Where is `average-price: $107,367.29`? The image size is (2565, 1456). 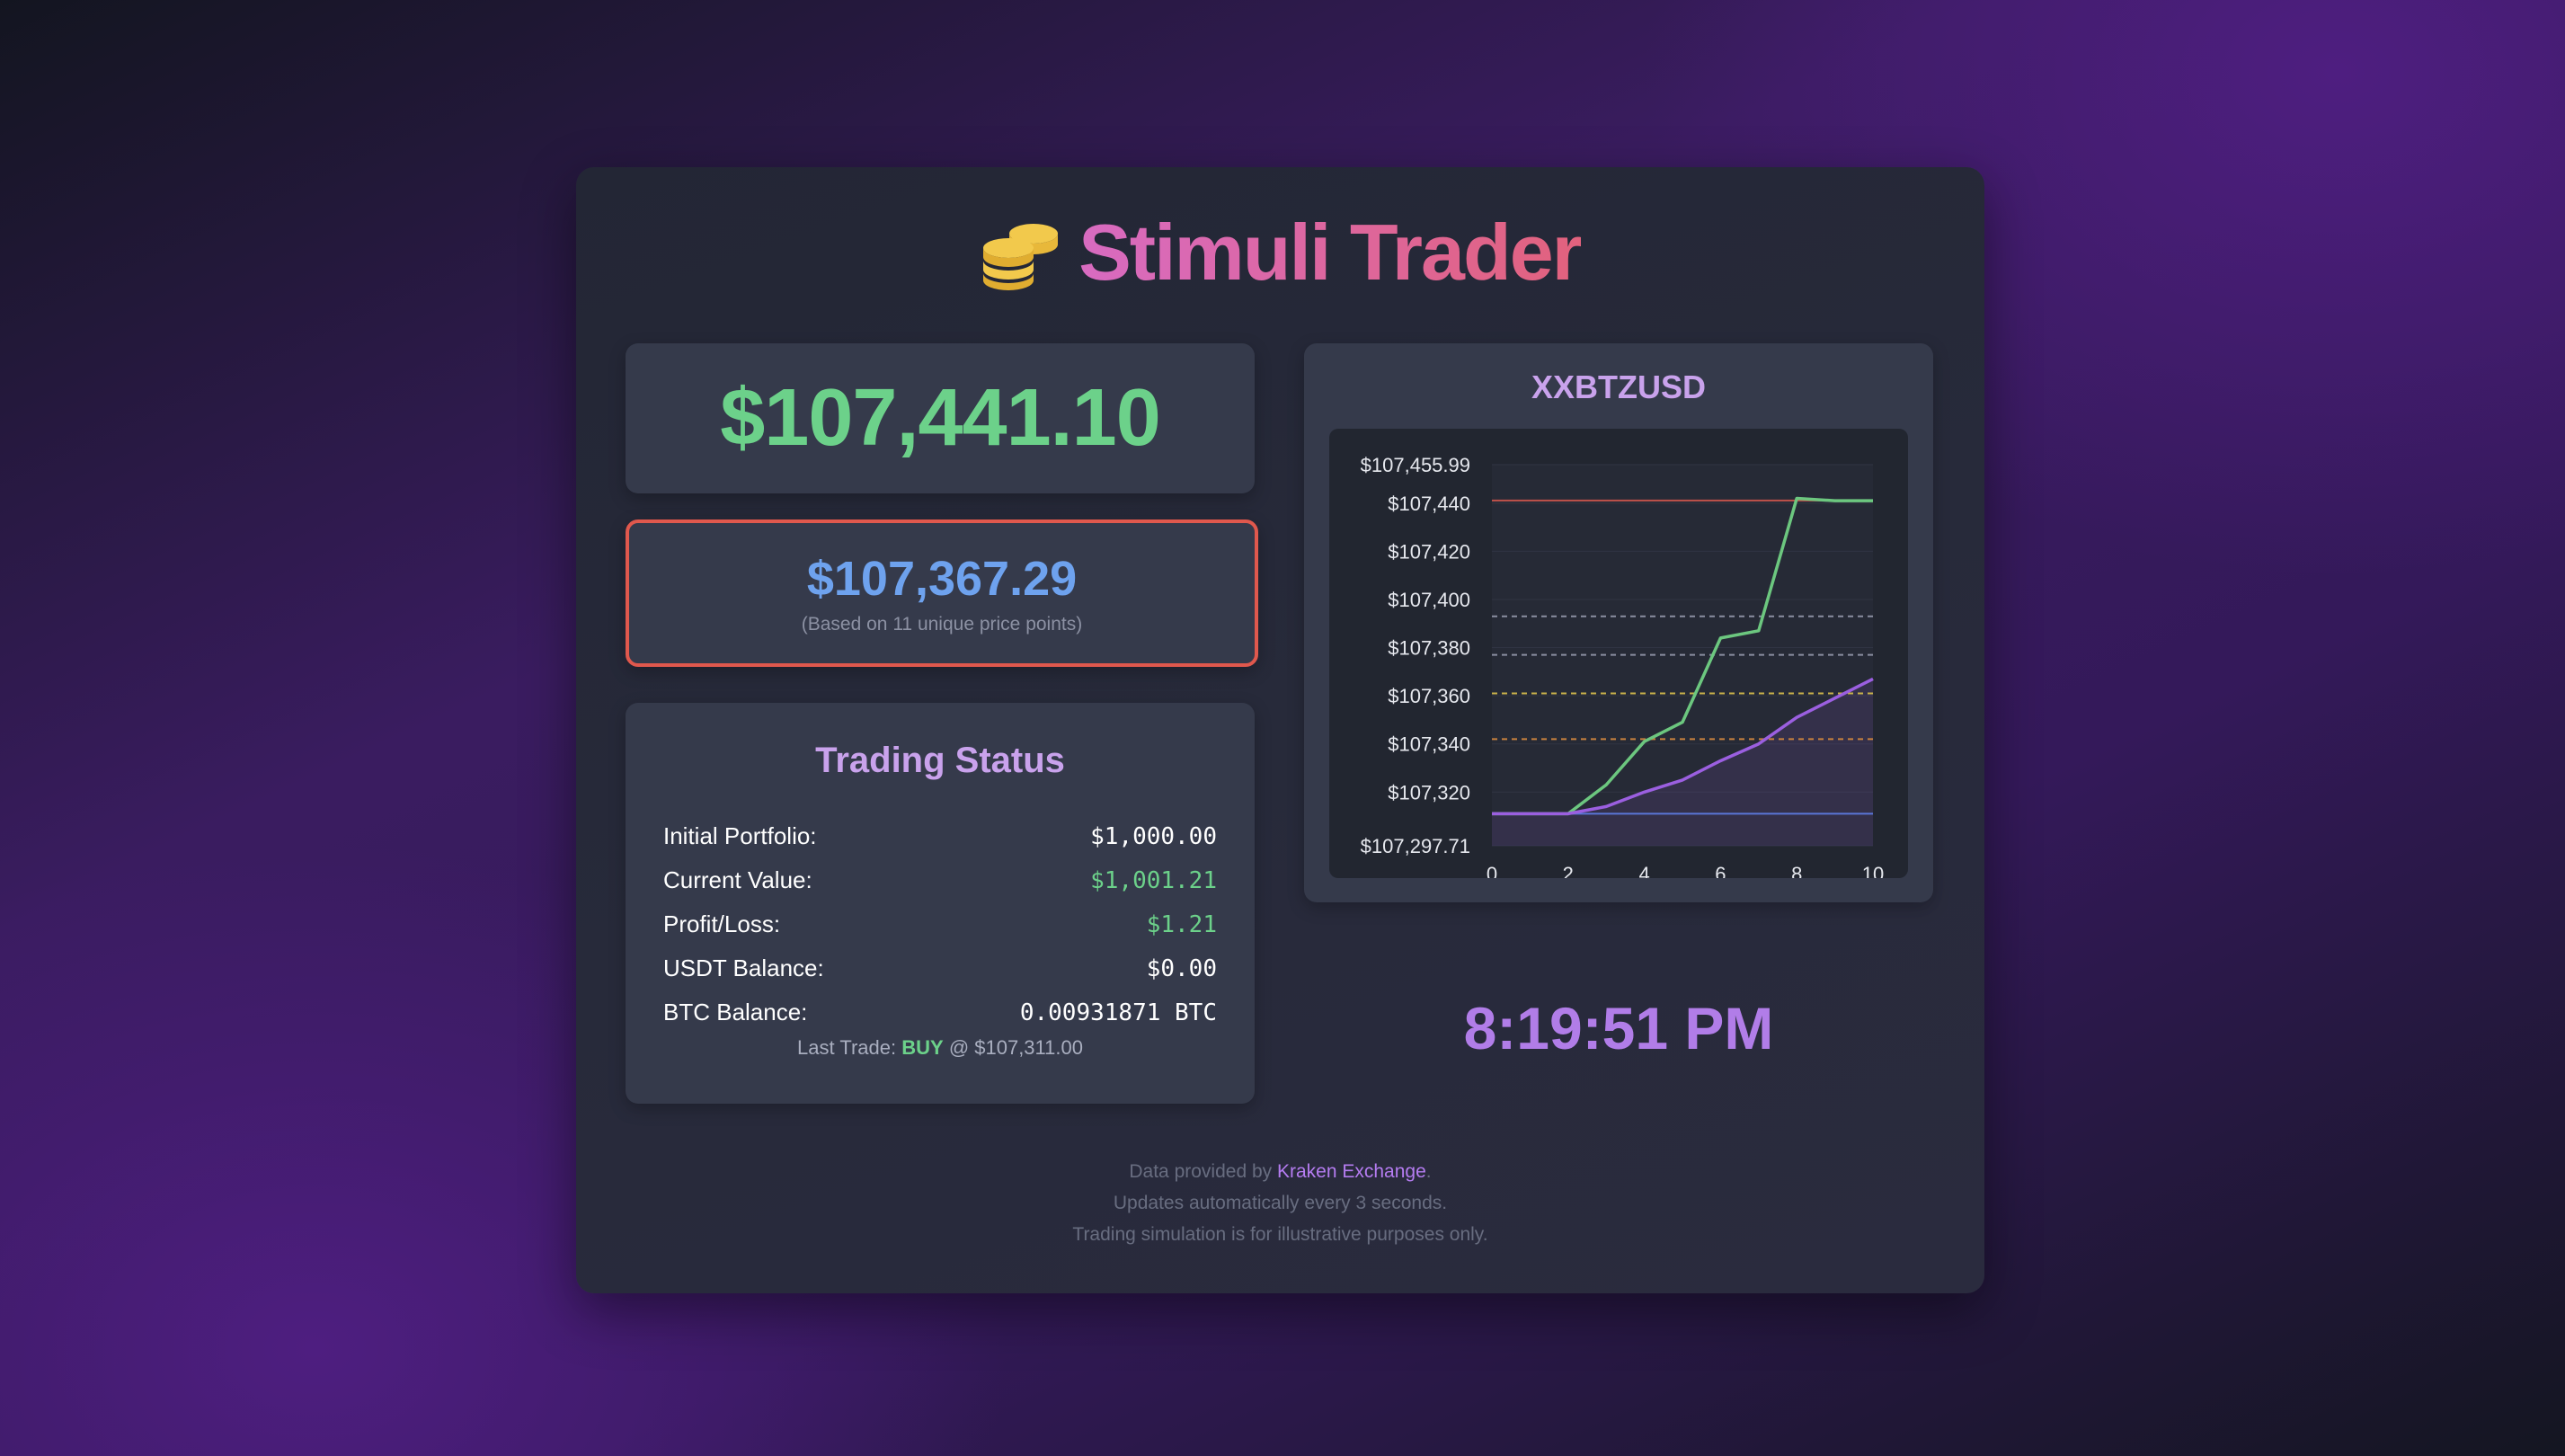
average-price: $107,367.29 is located at coordinates (942, 579).